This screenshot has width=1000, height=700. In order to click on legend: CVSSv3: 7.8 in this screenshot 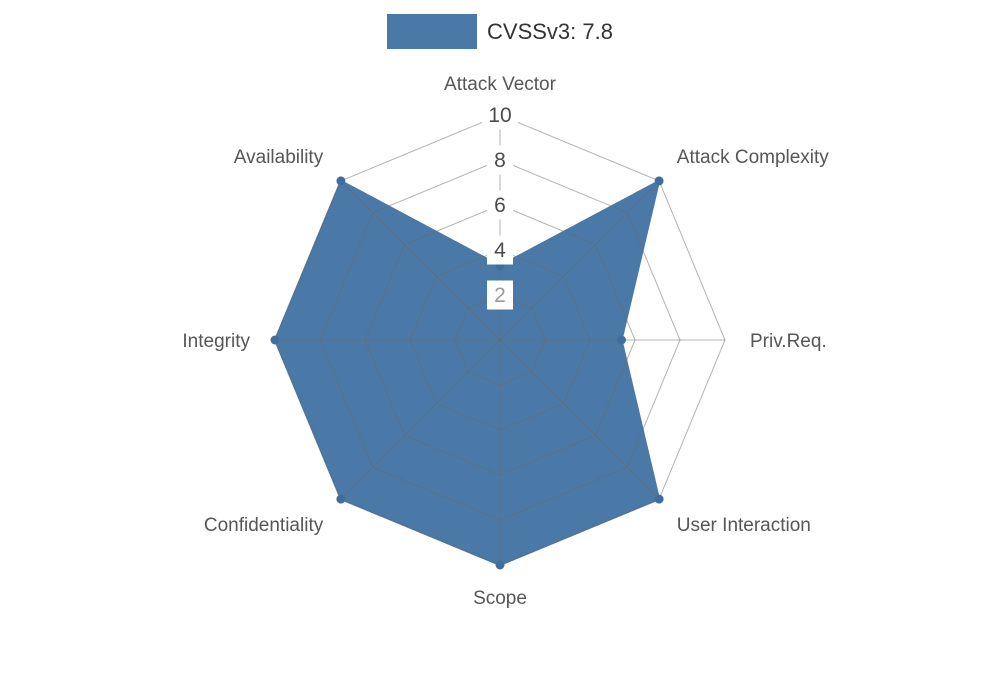, I will do `click(500, 31)`.